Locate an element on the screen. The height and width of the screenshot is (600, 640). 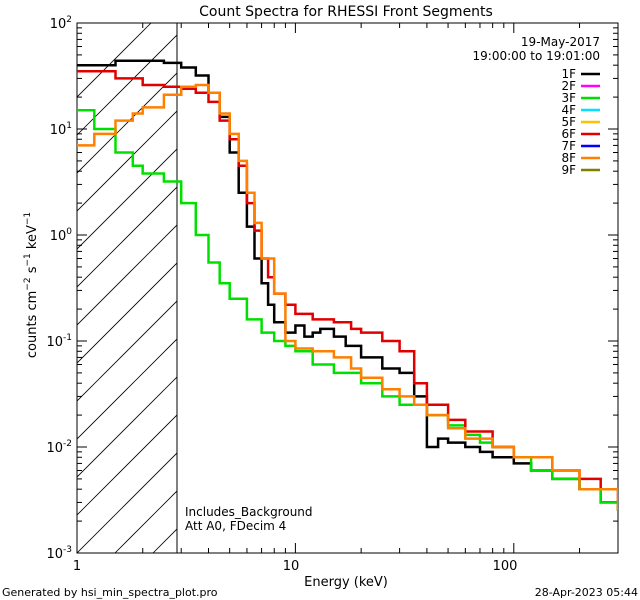
legend-label: 7F is located at coordinates (568, 146).